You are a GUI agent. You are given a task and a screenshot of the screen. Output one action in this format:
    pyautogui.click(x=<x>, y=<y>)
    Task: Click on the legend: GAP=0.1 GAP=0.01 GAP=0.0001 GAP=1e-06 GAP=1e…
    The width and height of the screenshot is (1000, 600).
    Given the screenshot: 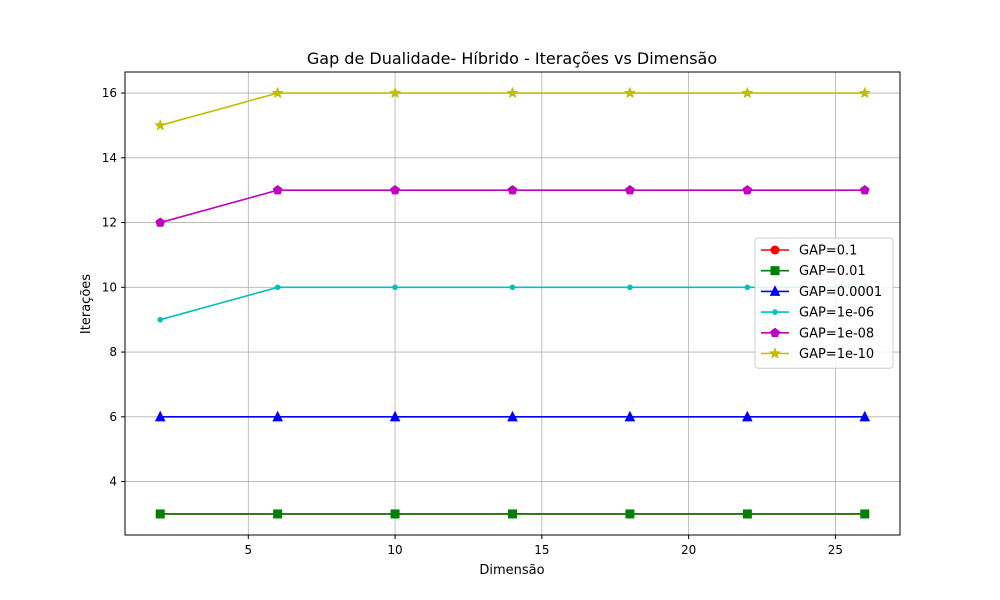 What is the action you would take?
    pyautogui.click(x=824, y=303)
    